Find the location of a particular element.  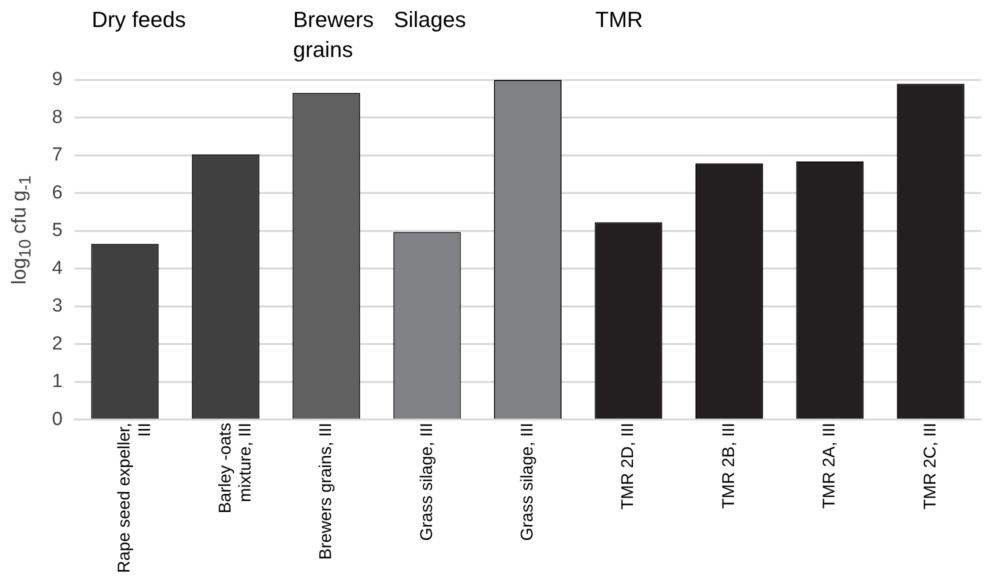

y-tick-label: 8 is located at coordinates (57, 117).